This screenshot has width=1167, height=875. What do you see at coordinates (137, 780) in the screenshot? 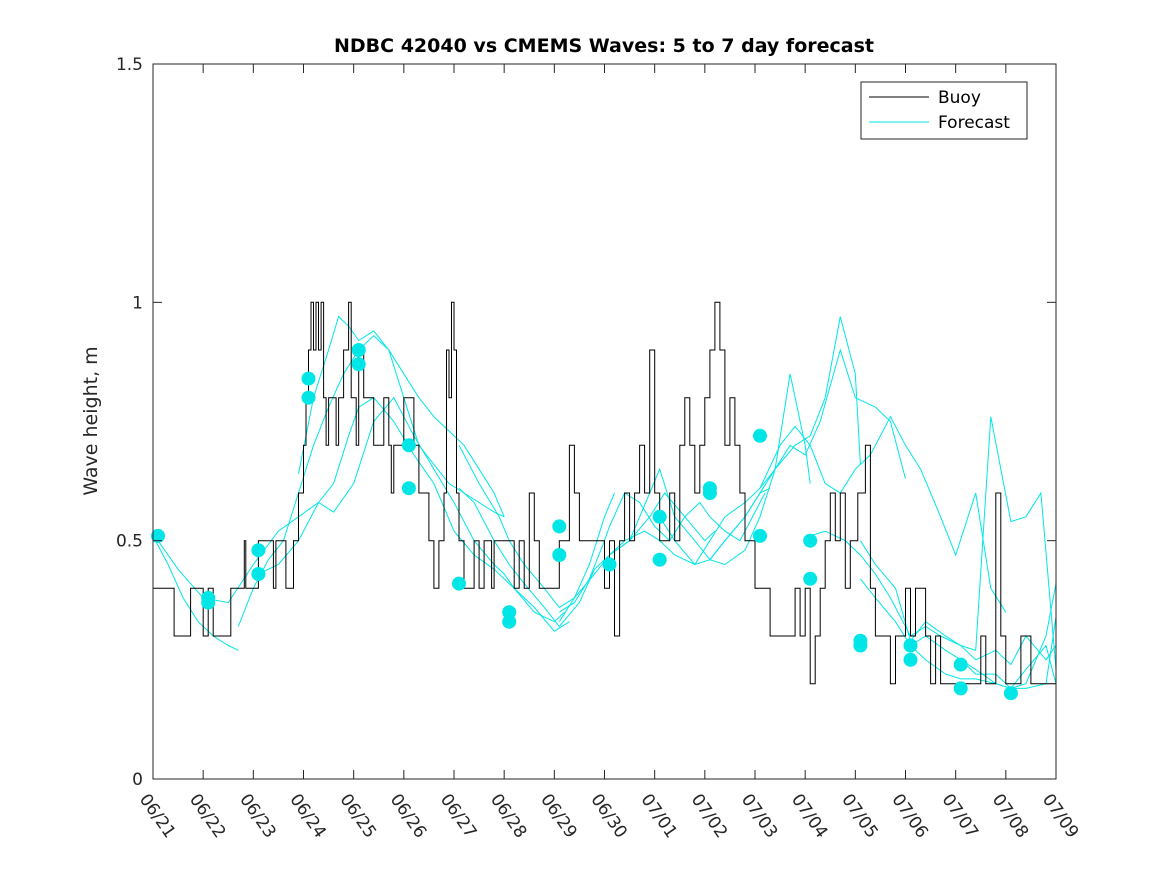
I see `y-tick-label-0: 0` at bounding box center [137, 780].